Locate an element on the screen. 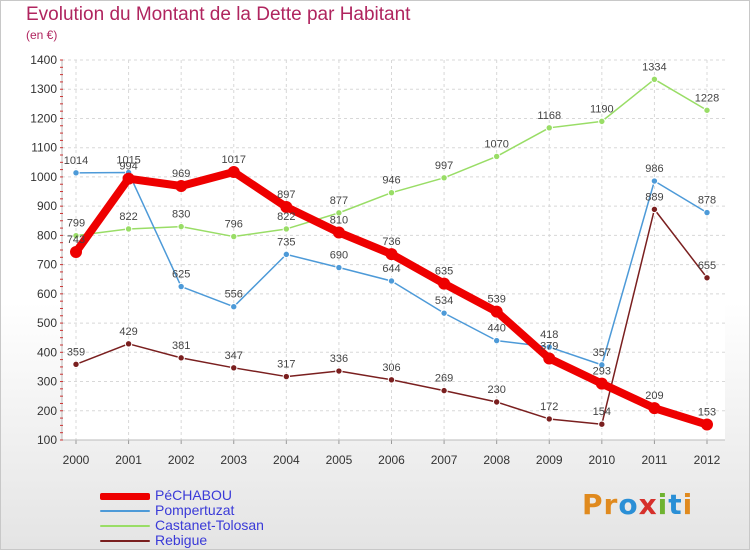 The image size is (750, 550). logo-letter: P is located at coordinates (593, 504).